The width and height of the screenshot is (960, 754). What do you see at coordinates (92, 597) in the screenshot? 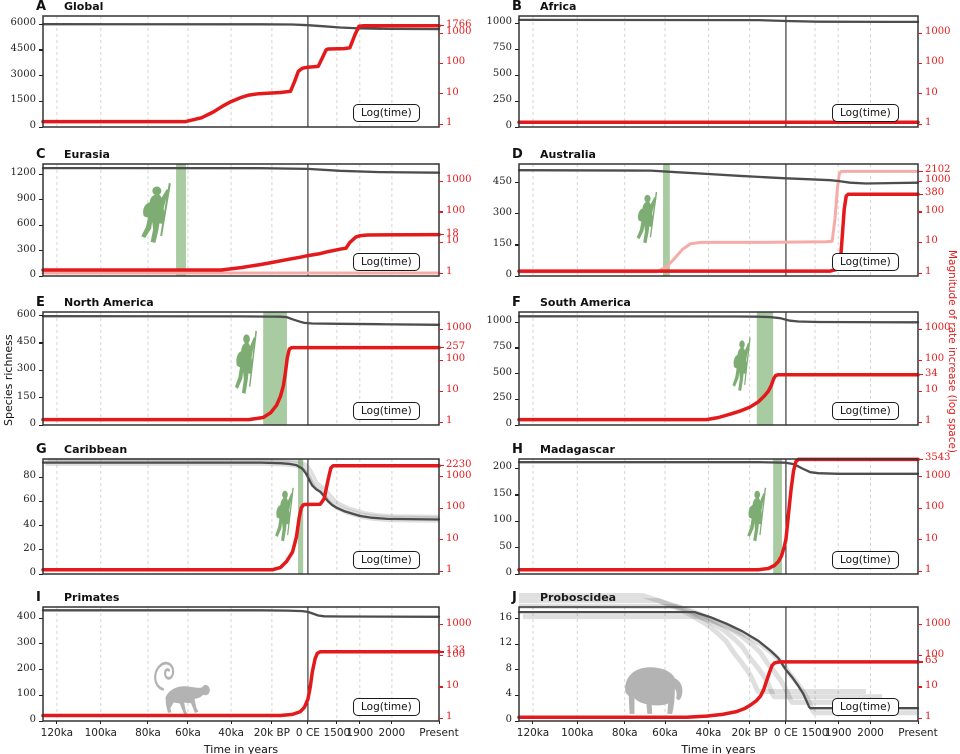
I see `panel-I-title: Primates` at bounding box center [92, 597].